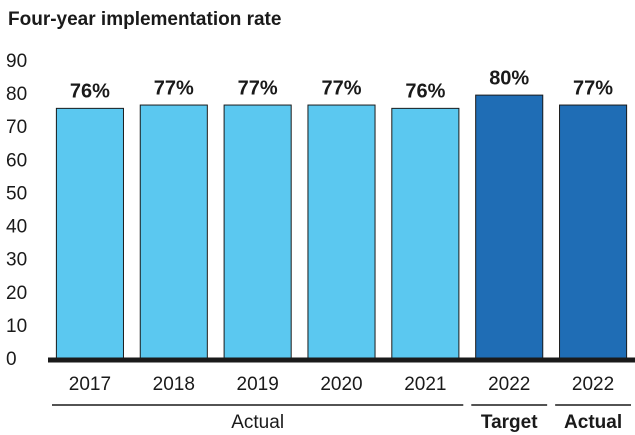 The height and width of the screenshot is (435, 635). Describe the element at coordinates (16, 127) in the screenshot. I see `y-tick-label: 70` at that location.